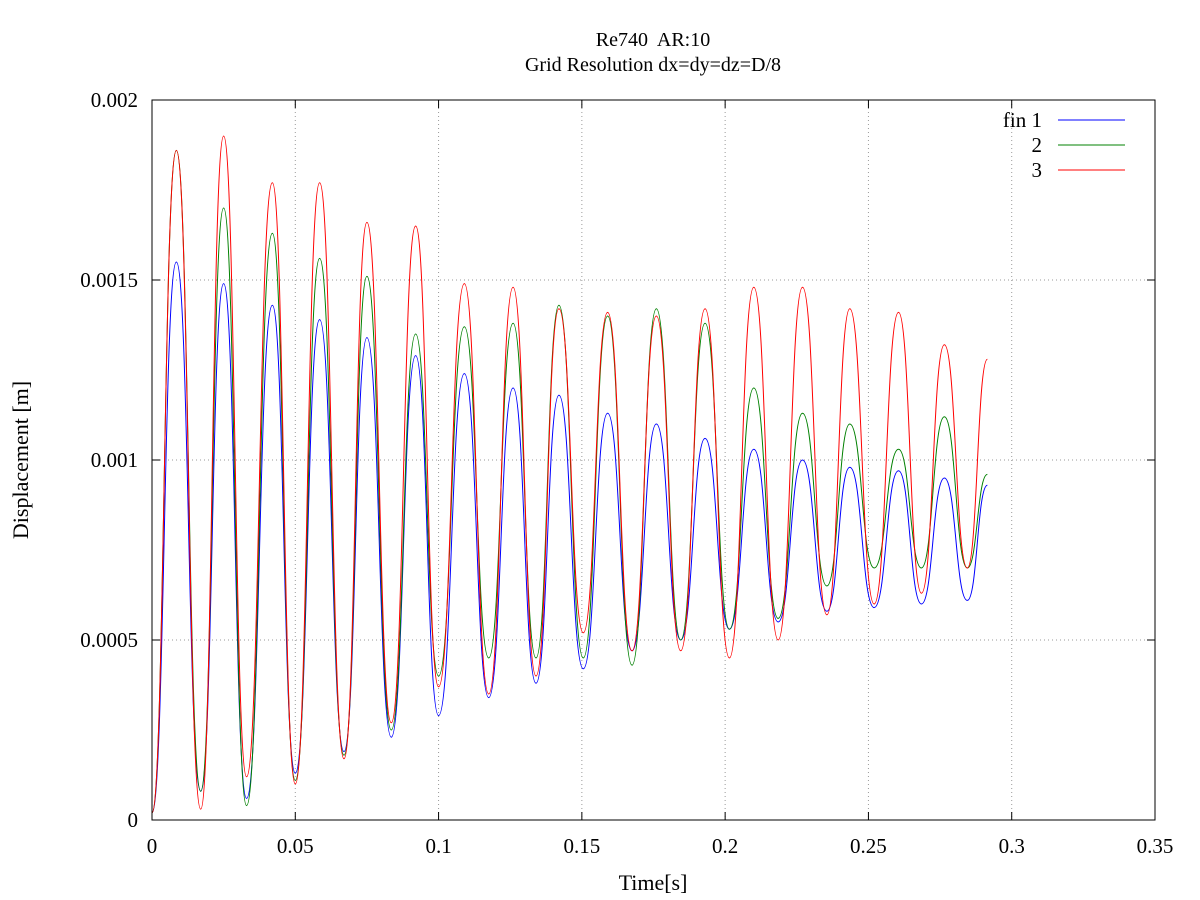 The image size is (1200, 900). Describe the element at coordinates (660, 846) in the screenshot. I see `x-tick-labels: 0 0.05 0.1 0.15 0.2 0.25 0.3 0.35` at that location.